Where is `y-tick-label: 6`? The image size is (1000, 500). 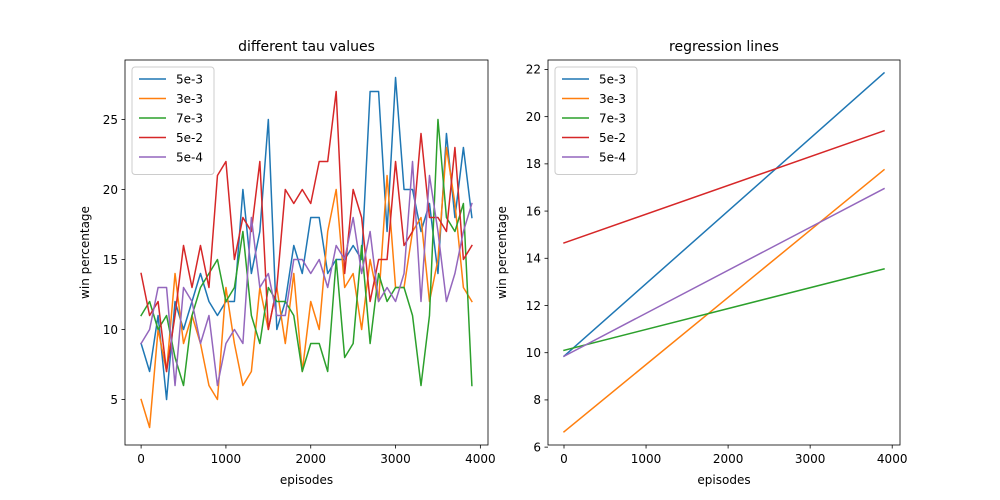 y-tick-label: 6 is located at coordinates (537, 447).